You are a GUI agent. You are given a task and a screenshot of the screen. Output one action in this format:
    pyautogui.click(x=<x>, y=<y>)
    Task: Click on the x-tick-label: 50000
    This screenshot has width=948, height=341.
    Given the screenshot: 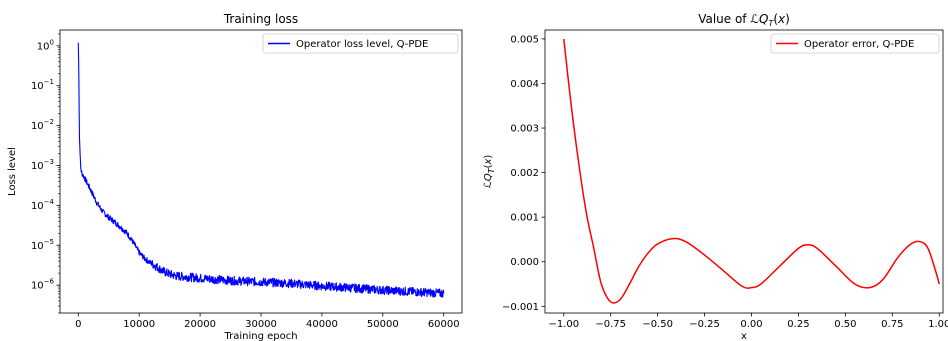 What is the action you would take?
    pyautogui.click(x=383, y=324)
    